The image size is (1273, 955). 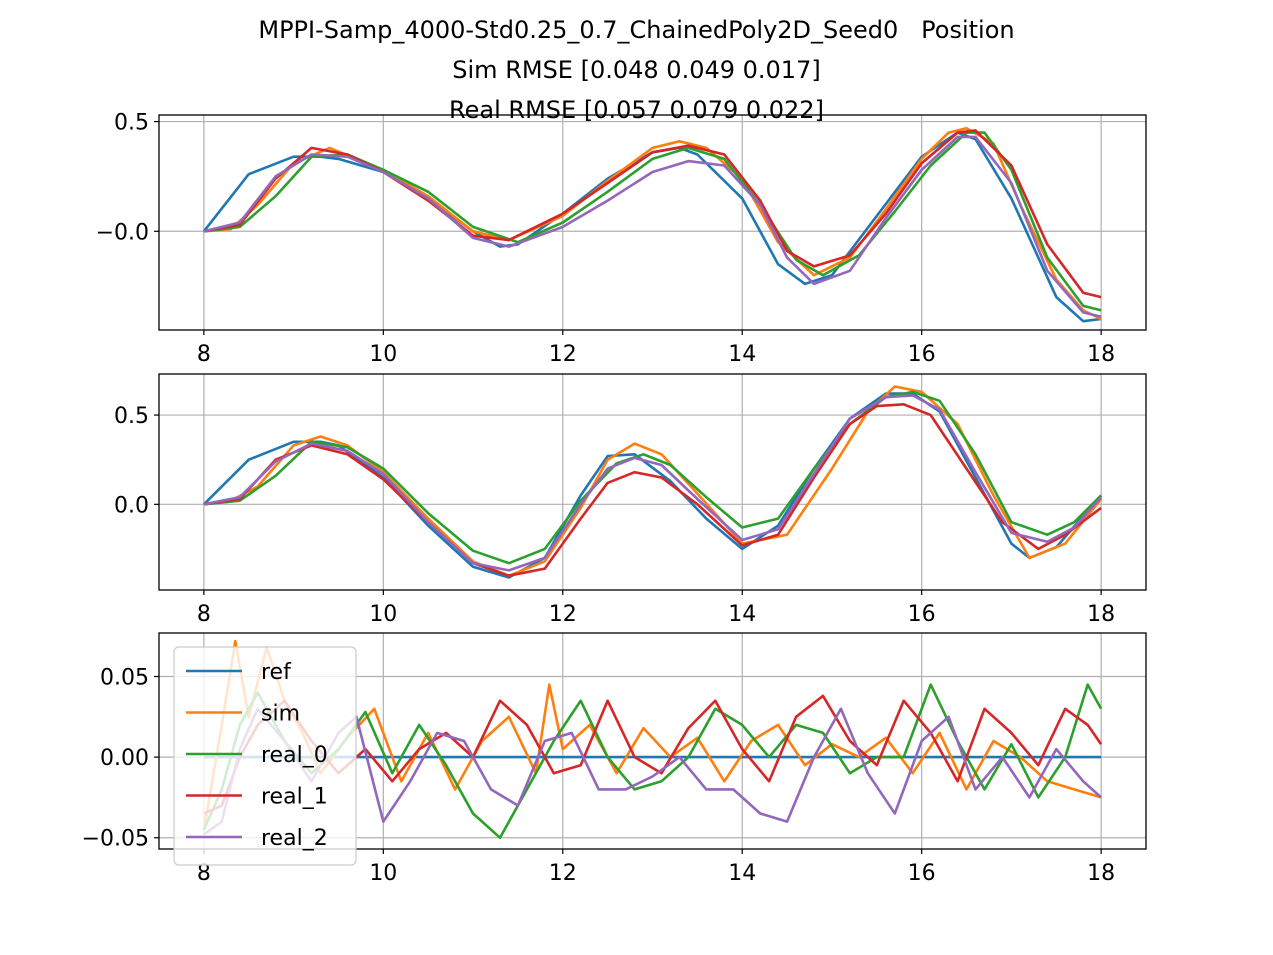 I want to click on y-tick-label: −0.05, so click(x=115, y=839).